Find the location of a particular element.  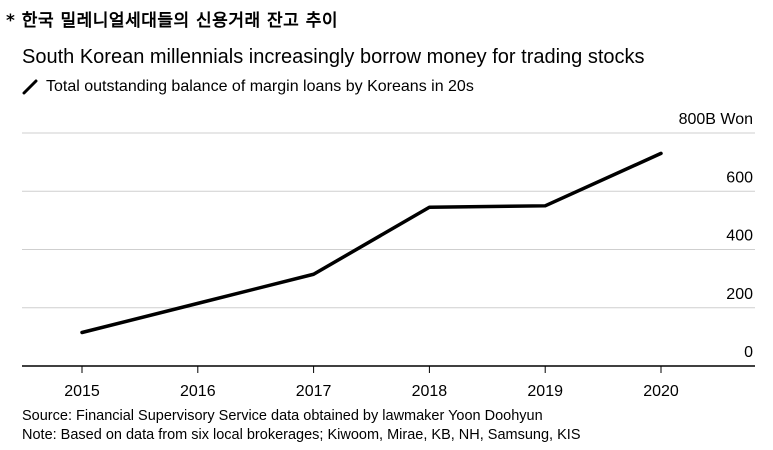

korean-title: * 한국 밀레니얼세대들의 신용거래 잔고 추이 is located at coordinates (172, 21).